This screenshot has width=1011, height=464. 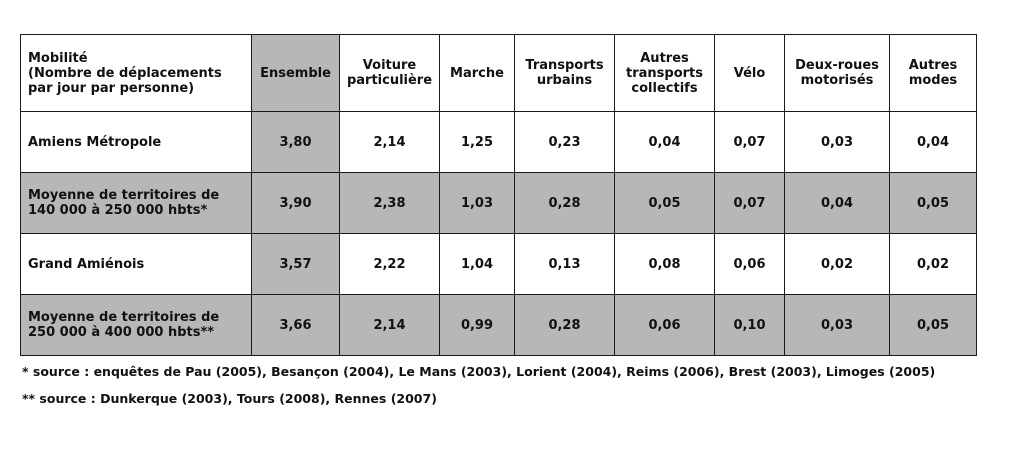 What do you see at coordinates (664, 142) in the screenshot?
I see `cell-autres-transports-collectifs: 0,04` at bounding box center [664, 142].